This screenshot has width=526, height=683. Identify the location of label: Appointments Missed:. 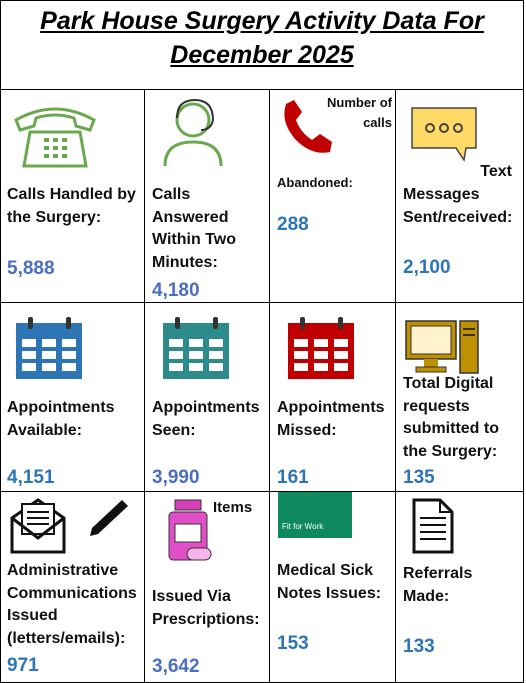
(331, 419).